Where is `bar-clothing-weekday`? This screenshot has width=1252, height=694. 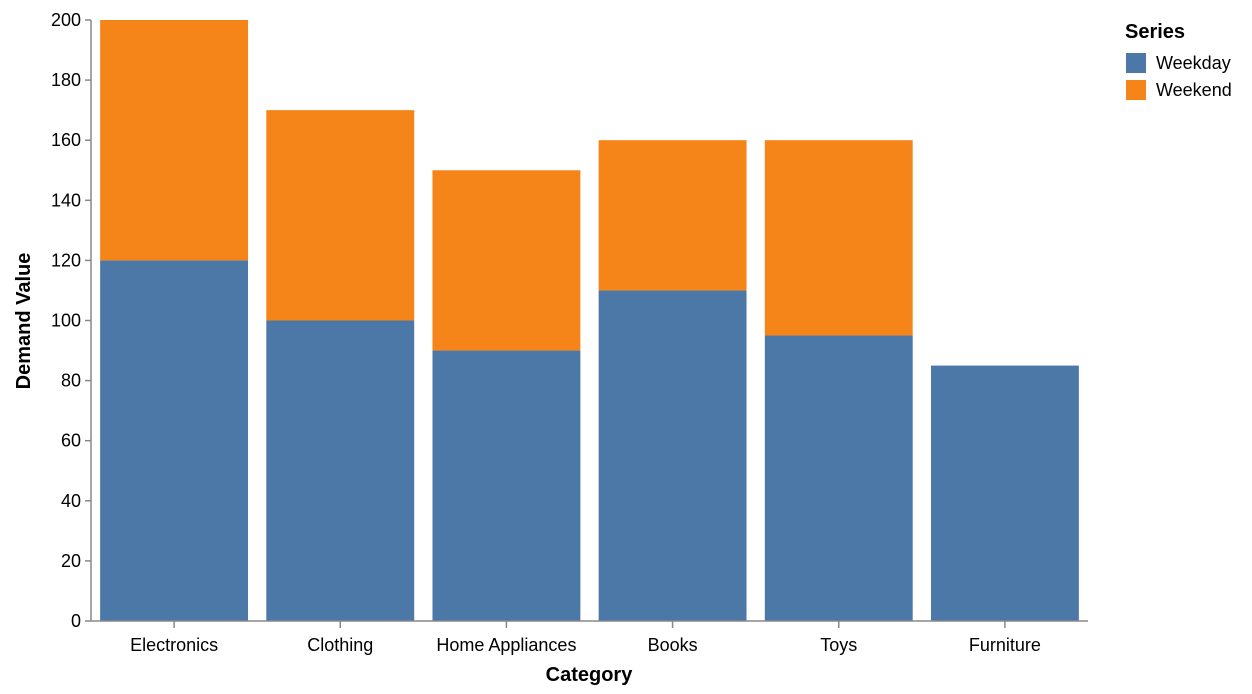 bar-clothing-weekday is located at coordinates (340, 470).